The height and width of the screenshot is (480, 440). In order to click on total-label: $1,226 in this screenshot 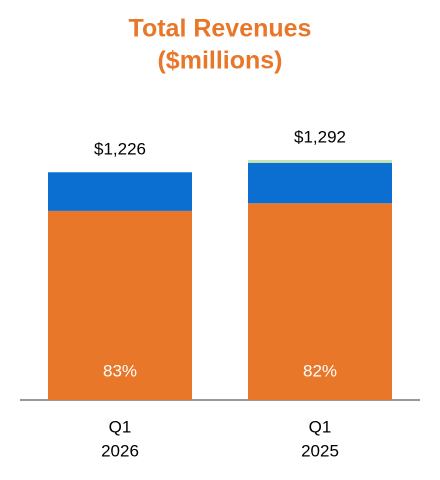, I will do `click(120, 149)`.